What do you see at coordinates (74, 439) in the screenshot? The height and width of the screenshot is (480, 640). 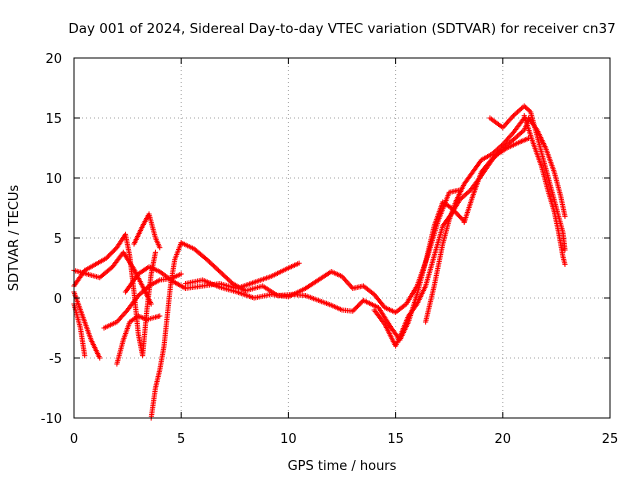 I see `x-tick-label: 0` at bounding box center [74, 439].